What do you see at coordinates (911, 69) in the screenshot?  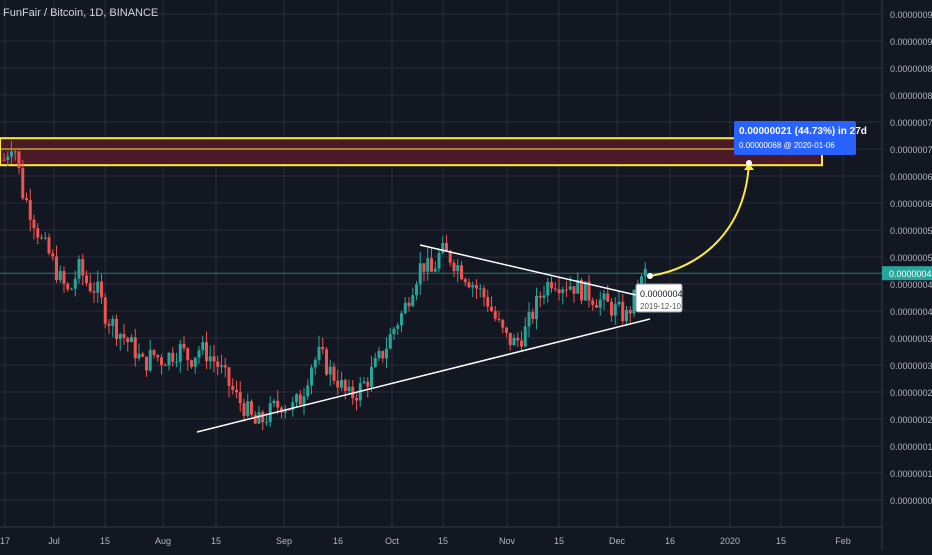 I see `y-tick-label: 0.00000085` at bounding box center [911, 69].